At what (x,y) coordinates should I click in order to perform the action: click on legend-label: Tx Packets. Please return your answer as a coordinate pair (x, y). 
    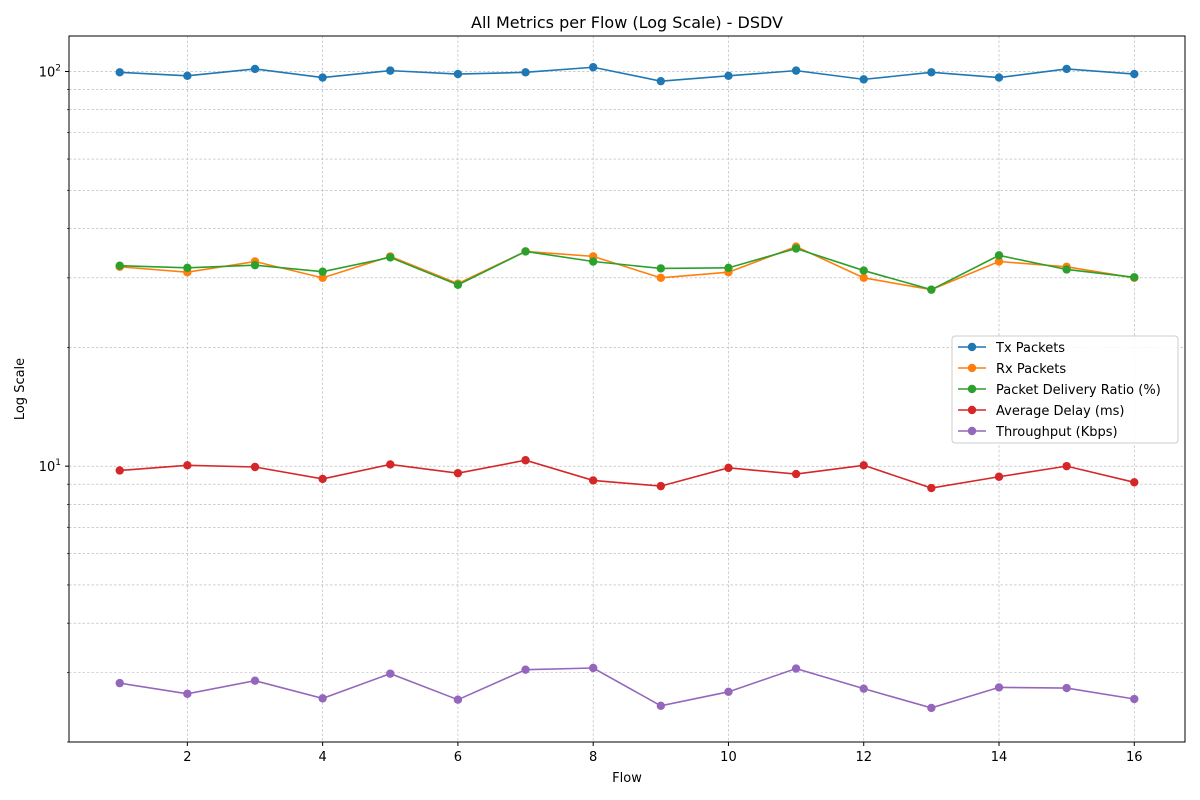
    Looking at the image, I should click on (1030, 348).